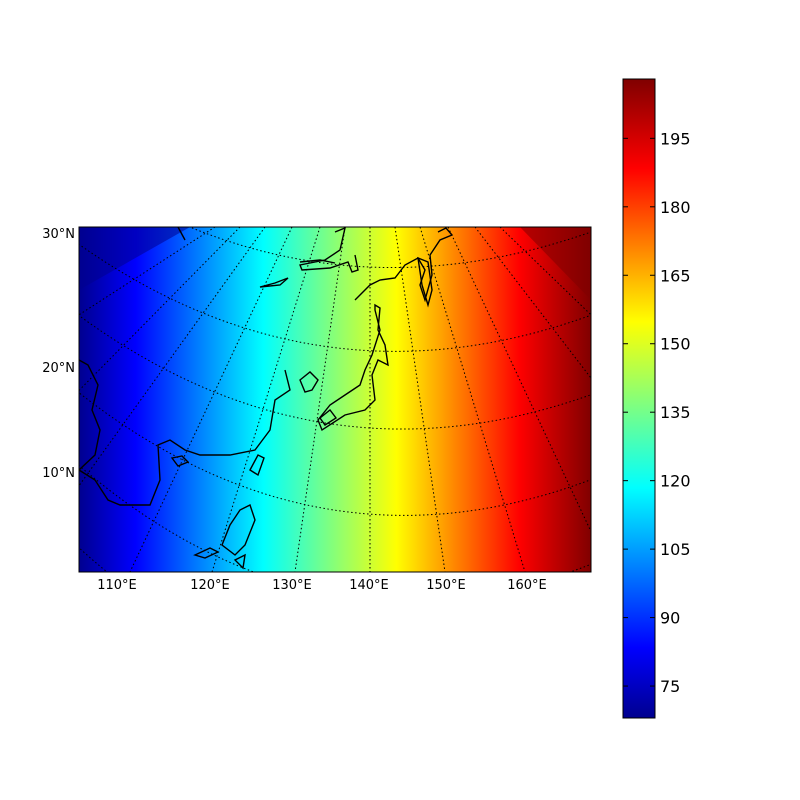 This screenshot has height=800, width=800. Describe the element at coordinates (117, 585) in the screenshot. I see `lon-label-110: 110°E` at that location.